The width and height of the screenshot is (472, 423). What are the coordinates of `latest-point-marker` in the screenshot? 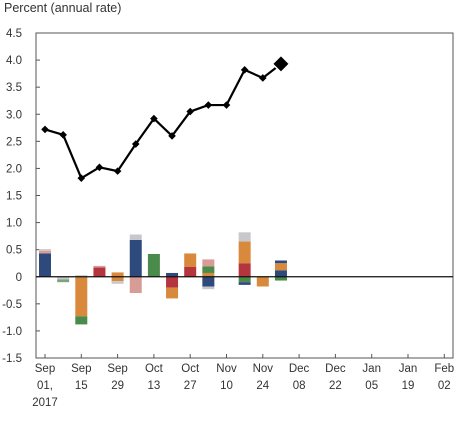 It's located at (281, 64).